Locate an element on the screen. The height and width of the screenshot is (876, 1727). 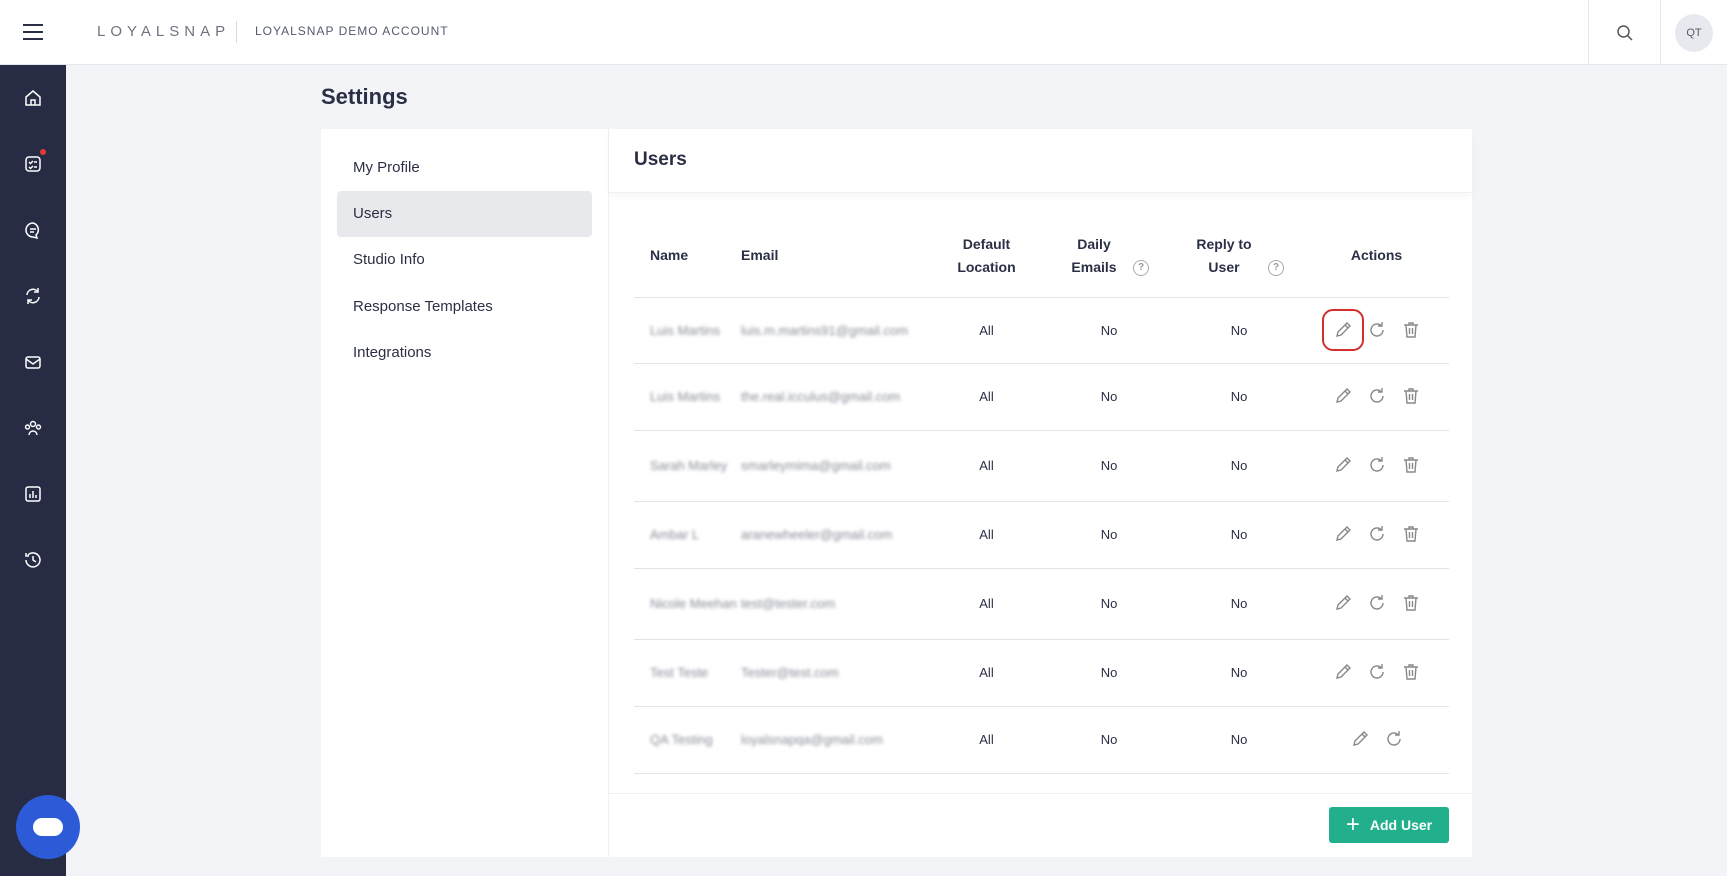
logo: LOYALSNAP is located at coordinates (164, 31).